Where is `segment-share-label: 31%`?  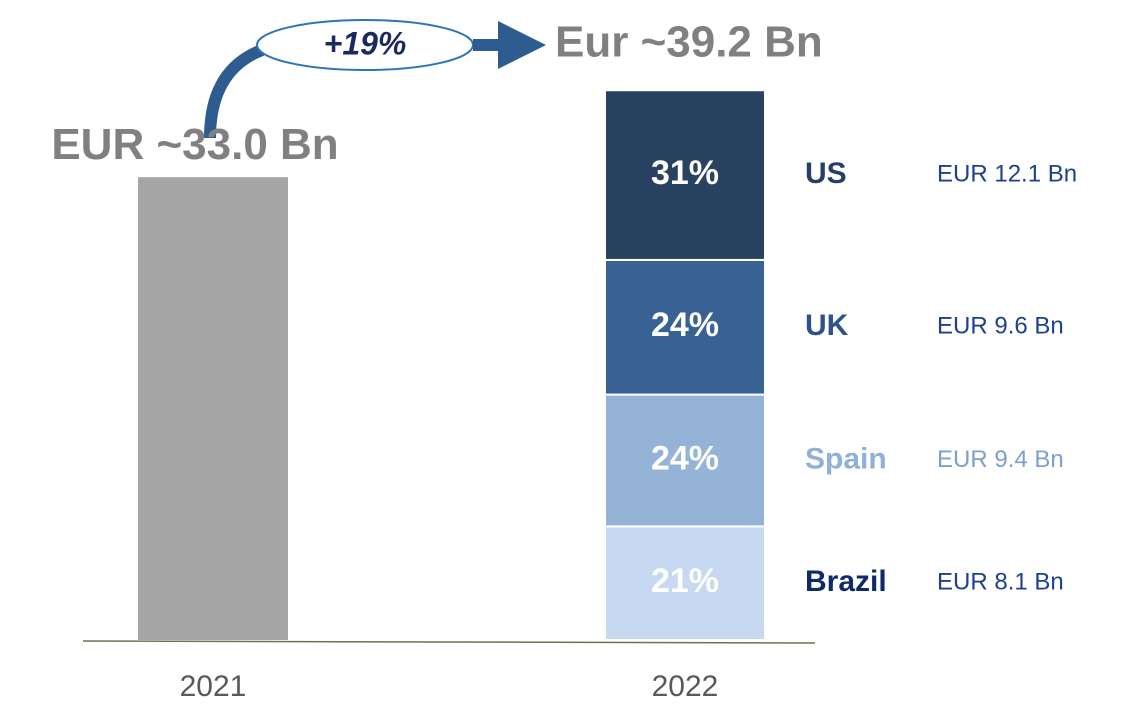
segment-share-label: 31% is located at coordinates (685, 173).